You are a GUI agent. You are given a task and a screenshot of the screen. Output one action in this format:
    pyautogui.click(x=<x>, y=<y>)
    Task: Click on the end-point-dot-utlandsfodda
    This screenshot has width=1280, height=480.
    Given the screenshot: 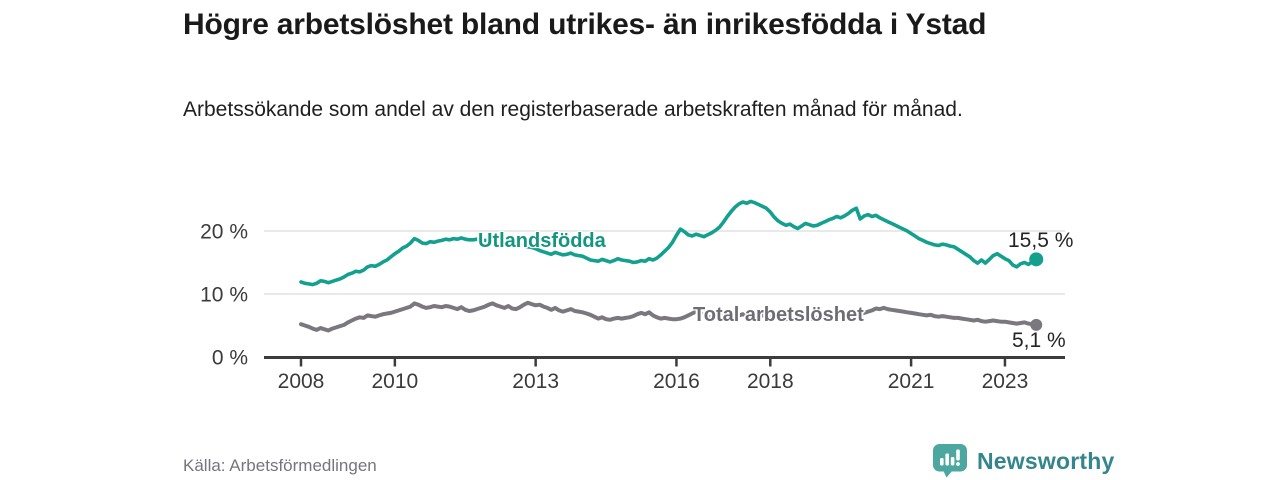 What is the action you would take?
    pyautogui.click(x=1036, y=259)
    